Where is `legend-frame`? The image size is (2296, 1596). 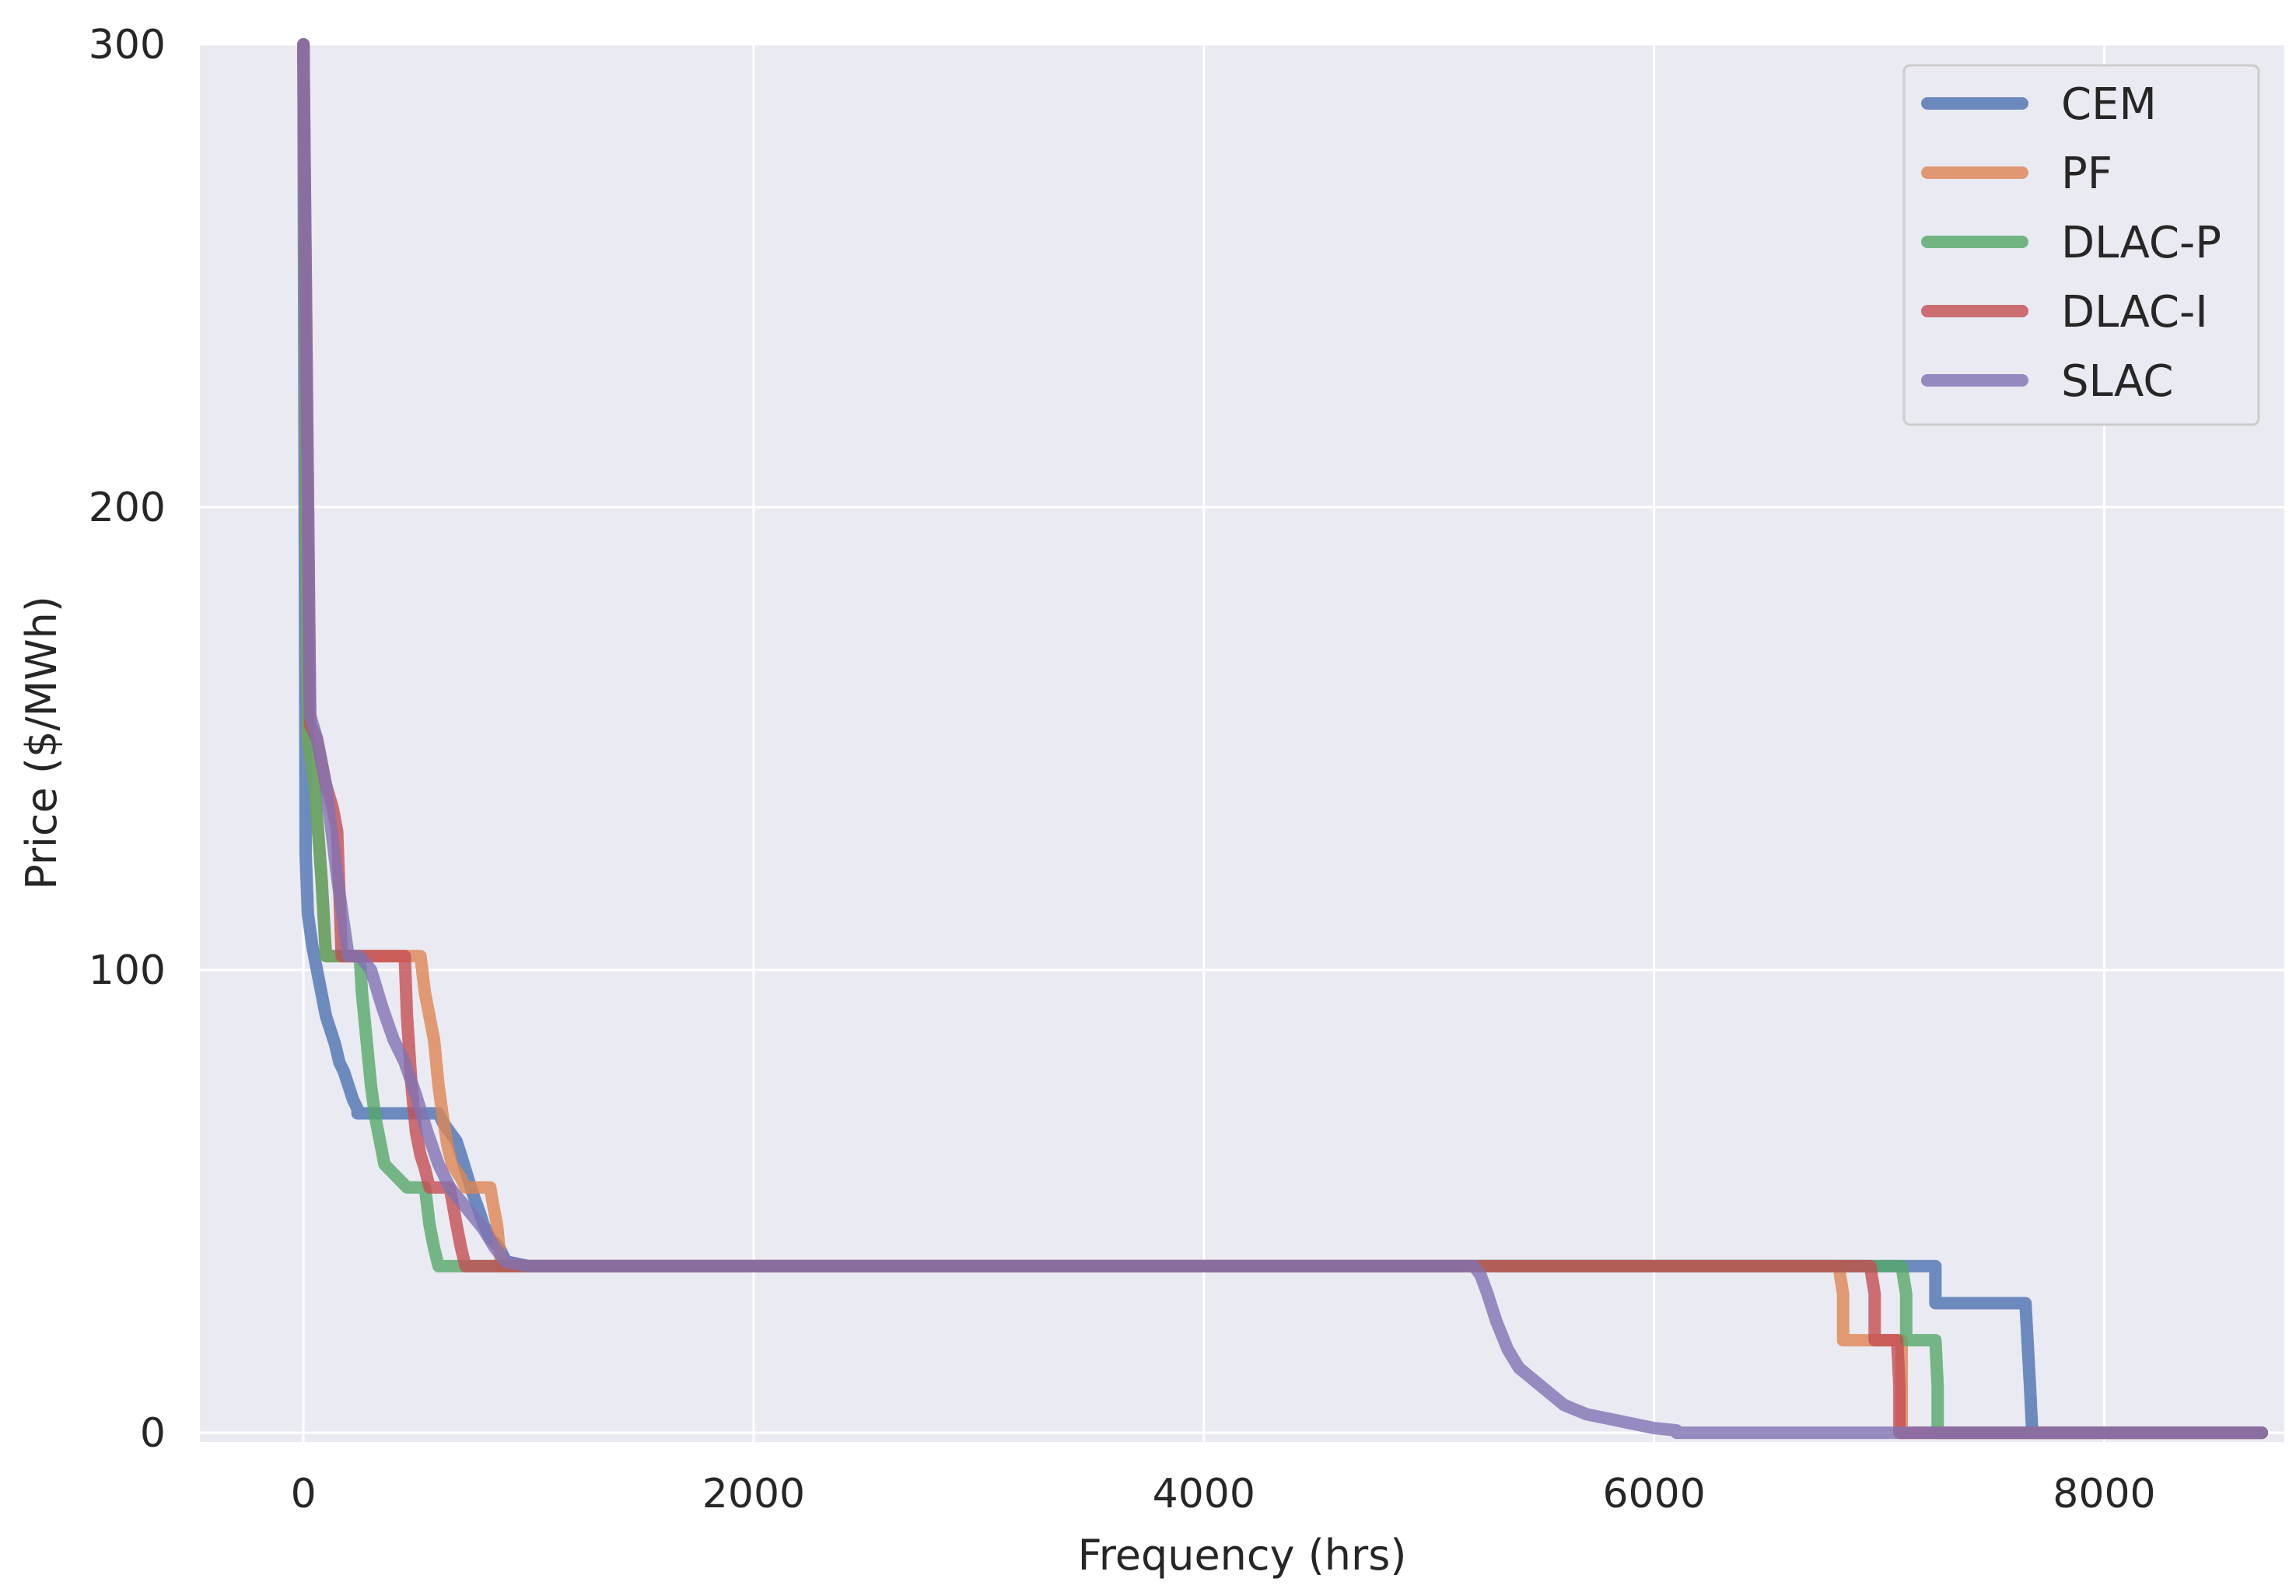
legend-frame is located at coordinates (2081, 245).